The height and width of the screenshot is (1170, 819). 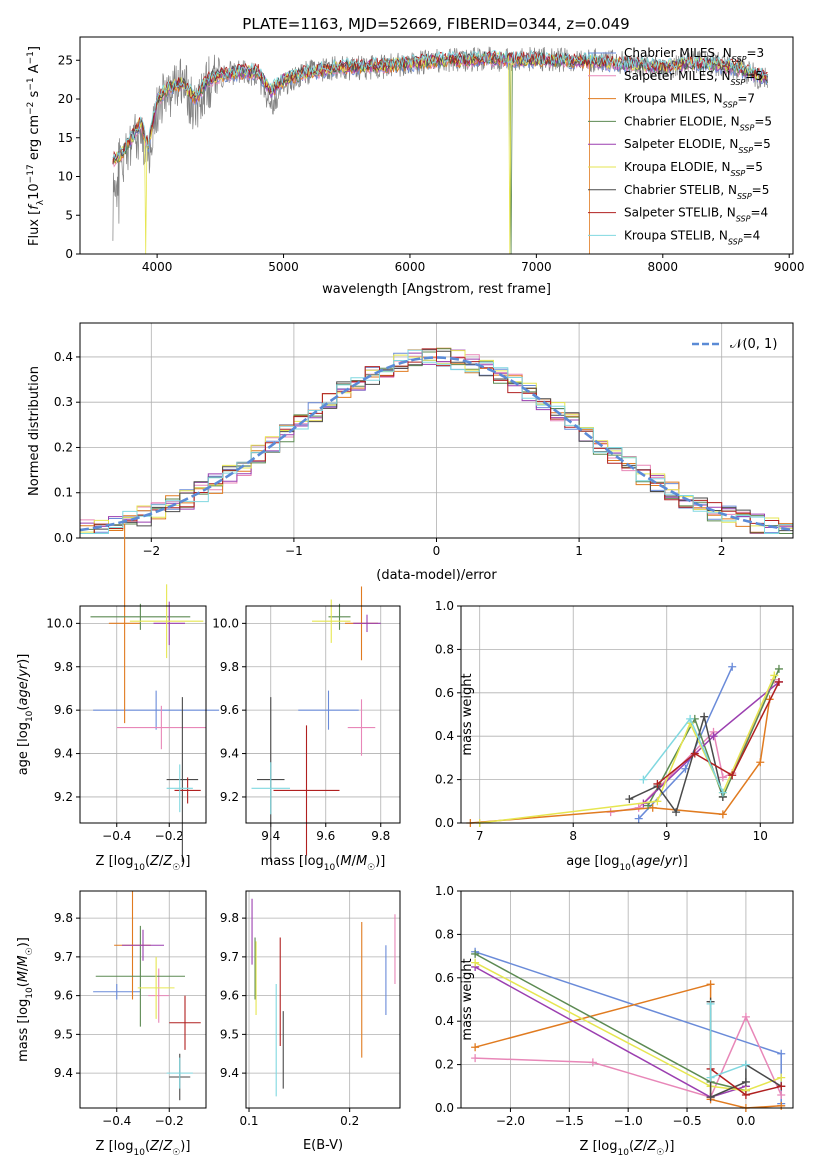 I want to click on legend-label: Salpeter STELIB, NSSP=4, so click(x=696, y=215).